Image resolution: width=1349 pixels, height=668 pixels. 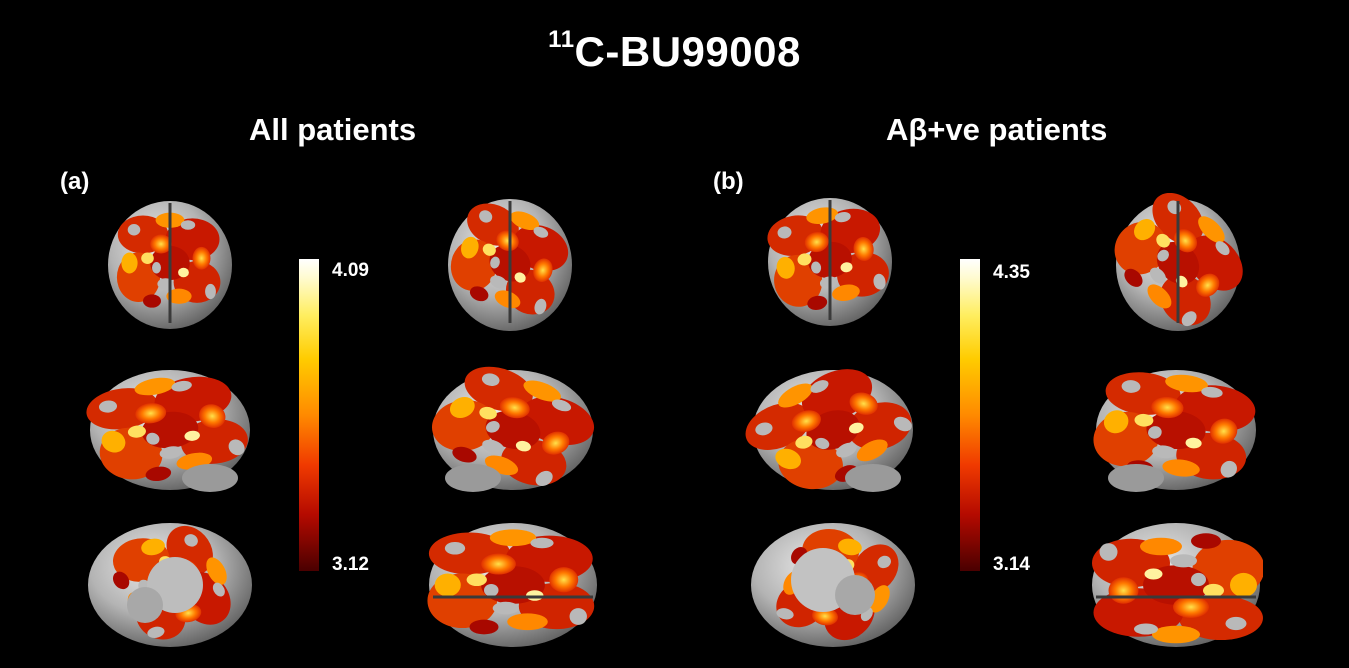 I want to click on figure-title: 11C-BU99008, so click(x=674, y=51).